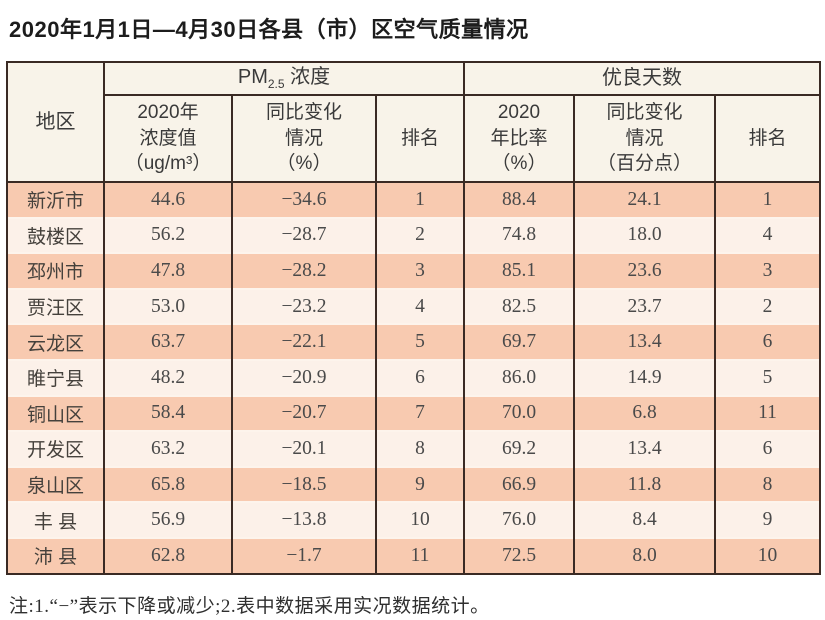  What do you see at coordinates (55, 377) in the screenshot?
I see `region-cell: 睢宁县` at bounding box center [55, 377].